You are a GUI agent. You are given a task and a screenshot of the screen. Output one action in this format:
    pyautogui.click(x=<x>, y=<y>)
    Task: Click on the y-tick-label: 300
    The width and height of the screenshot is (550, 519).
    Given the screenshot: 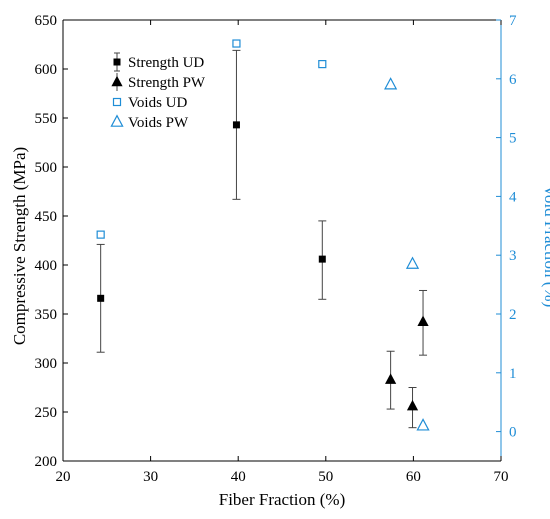 What is the action you would take?
    pyautogui.click(x=46, y=364)
    